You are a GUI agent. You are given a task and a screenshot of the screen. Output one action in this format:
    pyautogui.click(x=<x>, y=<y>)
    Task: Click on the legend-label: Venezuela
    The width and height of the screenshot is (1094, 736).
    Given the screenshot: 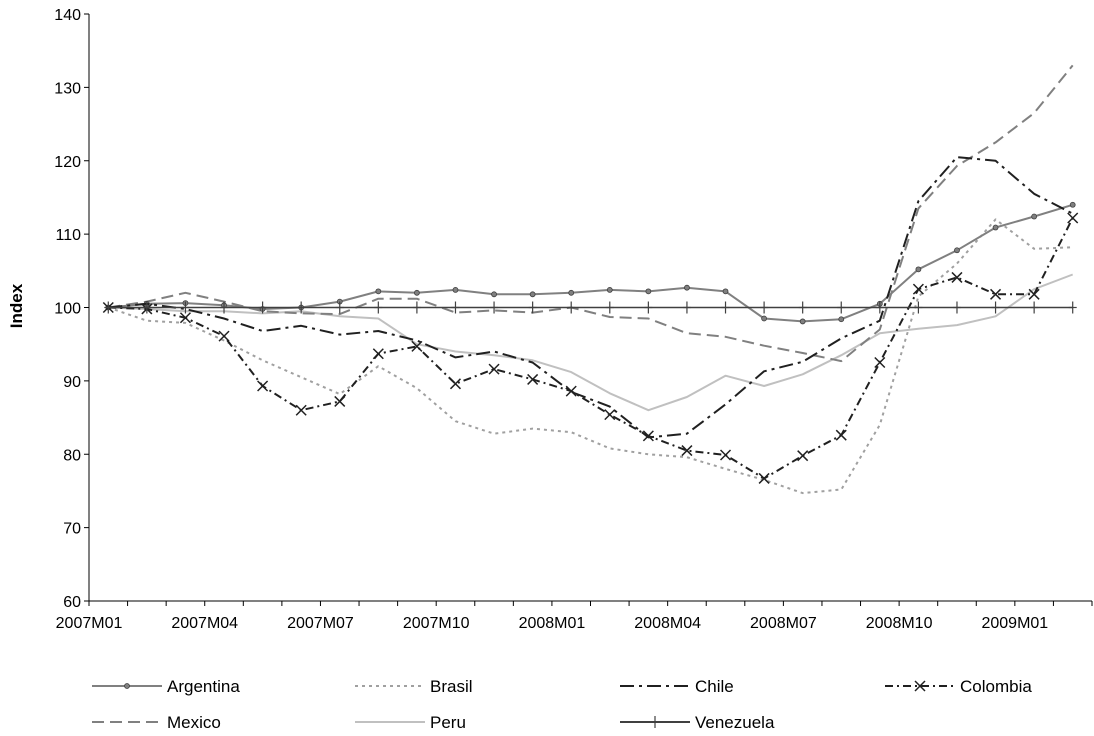 What is the action you would take?
    pyautogui.click(x=735, y=722)
    